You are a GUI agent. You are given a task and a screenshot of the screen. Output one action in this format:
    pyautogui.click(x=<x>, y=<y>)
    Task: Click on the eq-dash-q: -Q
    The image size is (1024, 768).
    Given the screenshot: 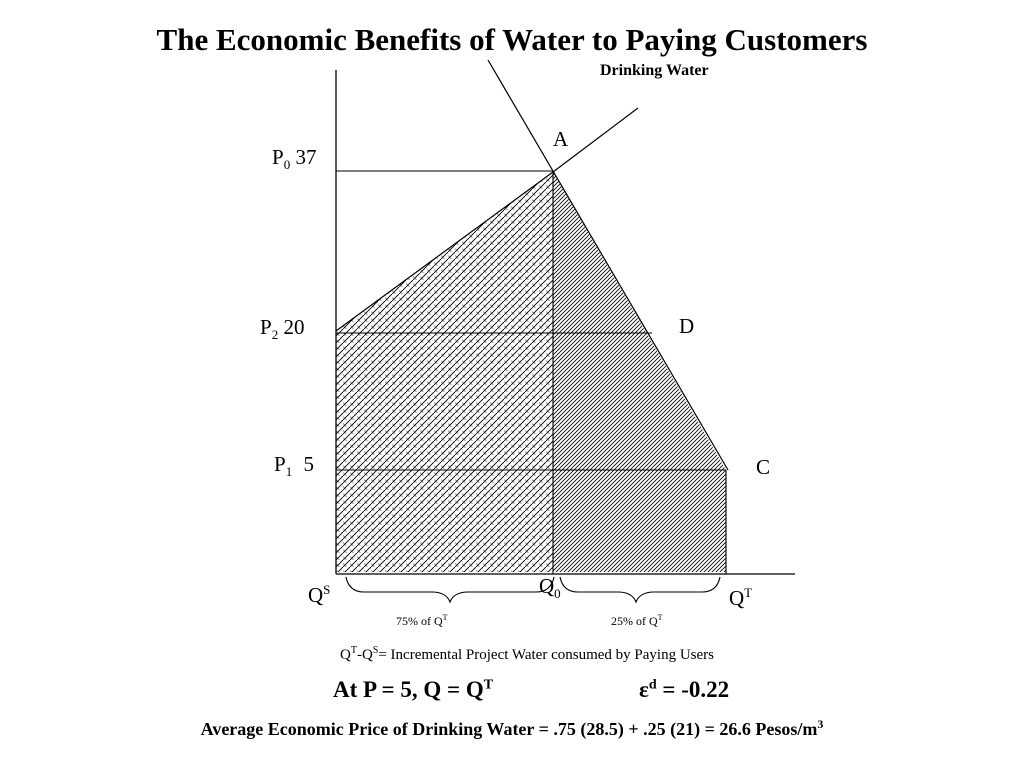 What is the action you would take?
    pyautogui.click(x=364, y=655)
    